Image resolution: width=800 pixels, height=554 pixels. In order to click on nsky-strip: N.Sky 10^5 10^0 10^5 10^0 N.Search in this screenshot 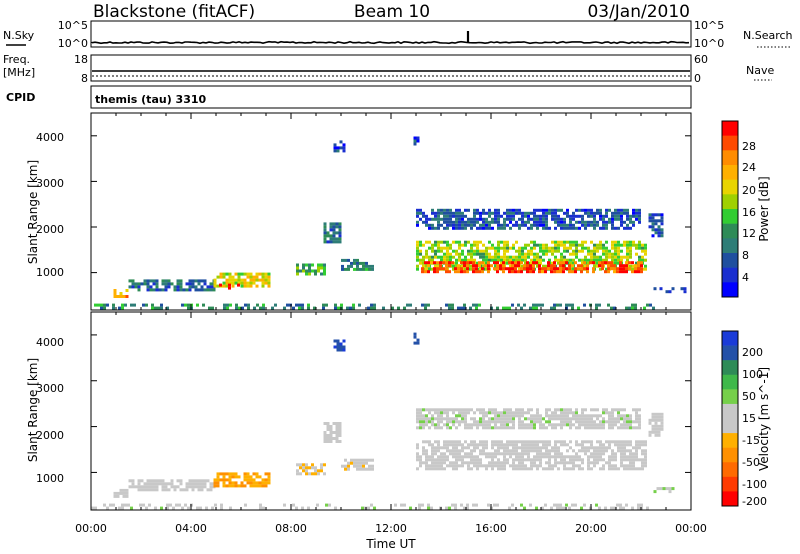, I will do `click(398, 34)`.